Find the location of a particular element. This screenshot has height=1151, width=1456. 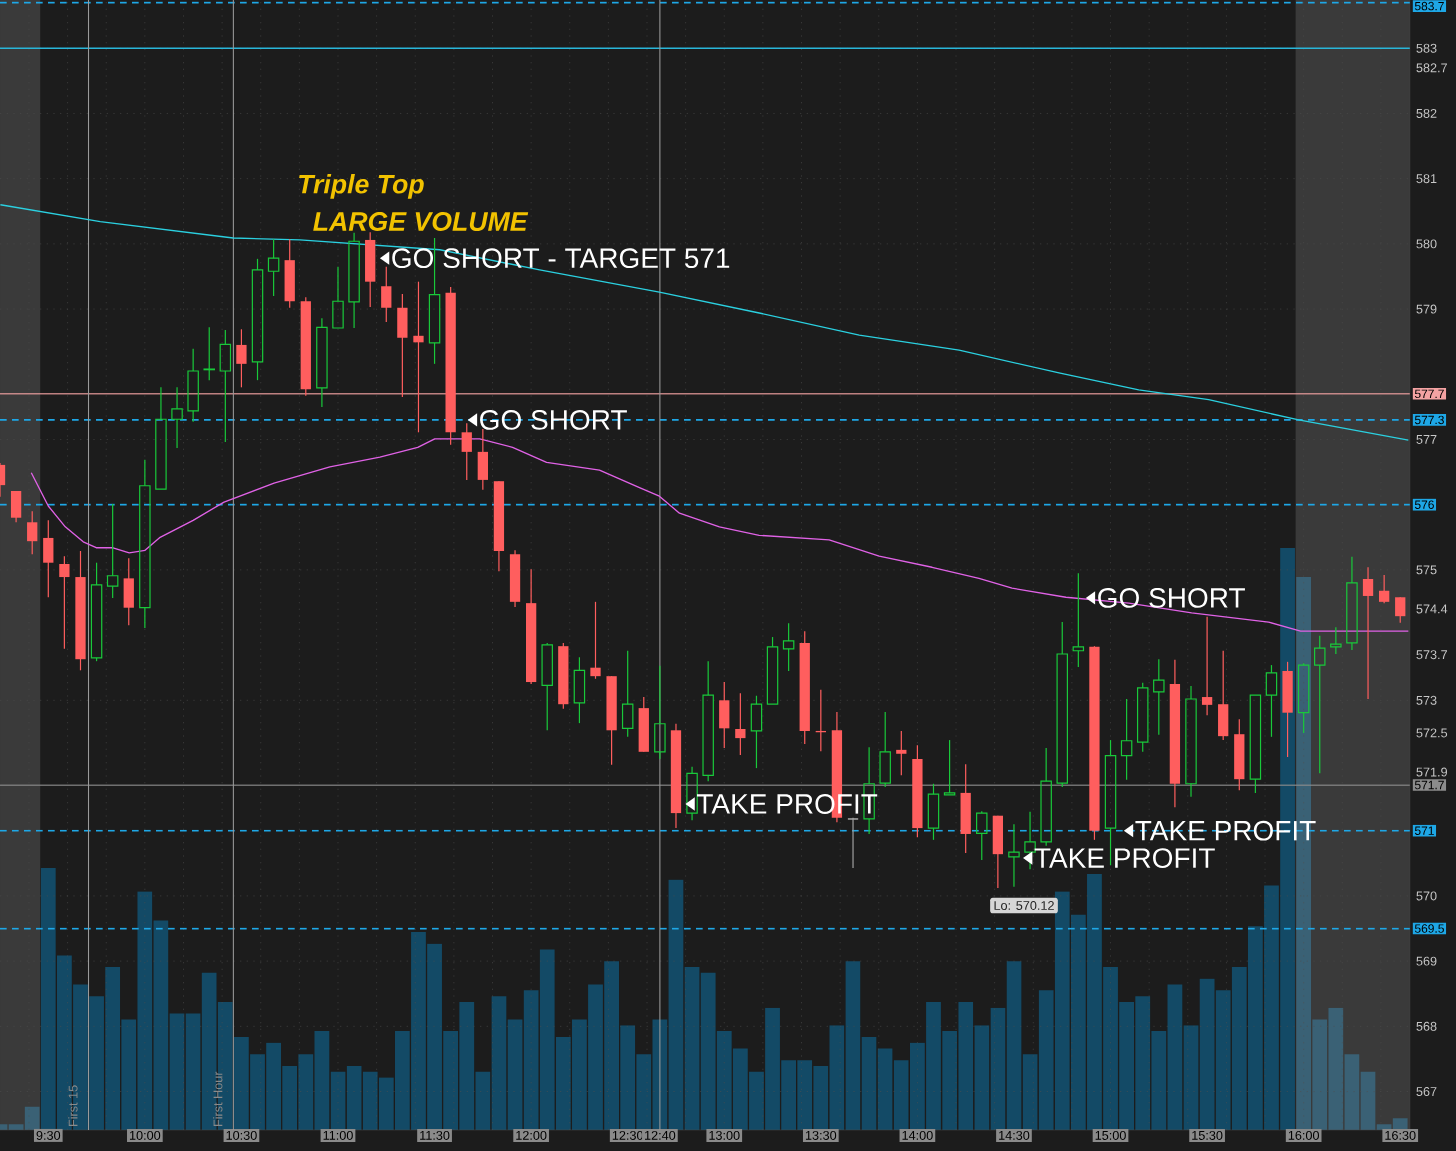

x-tick-label: 10:00 is located at coordinates (145, 1135).